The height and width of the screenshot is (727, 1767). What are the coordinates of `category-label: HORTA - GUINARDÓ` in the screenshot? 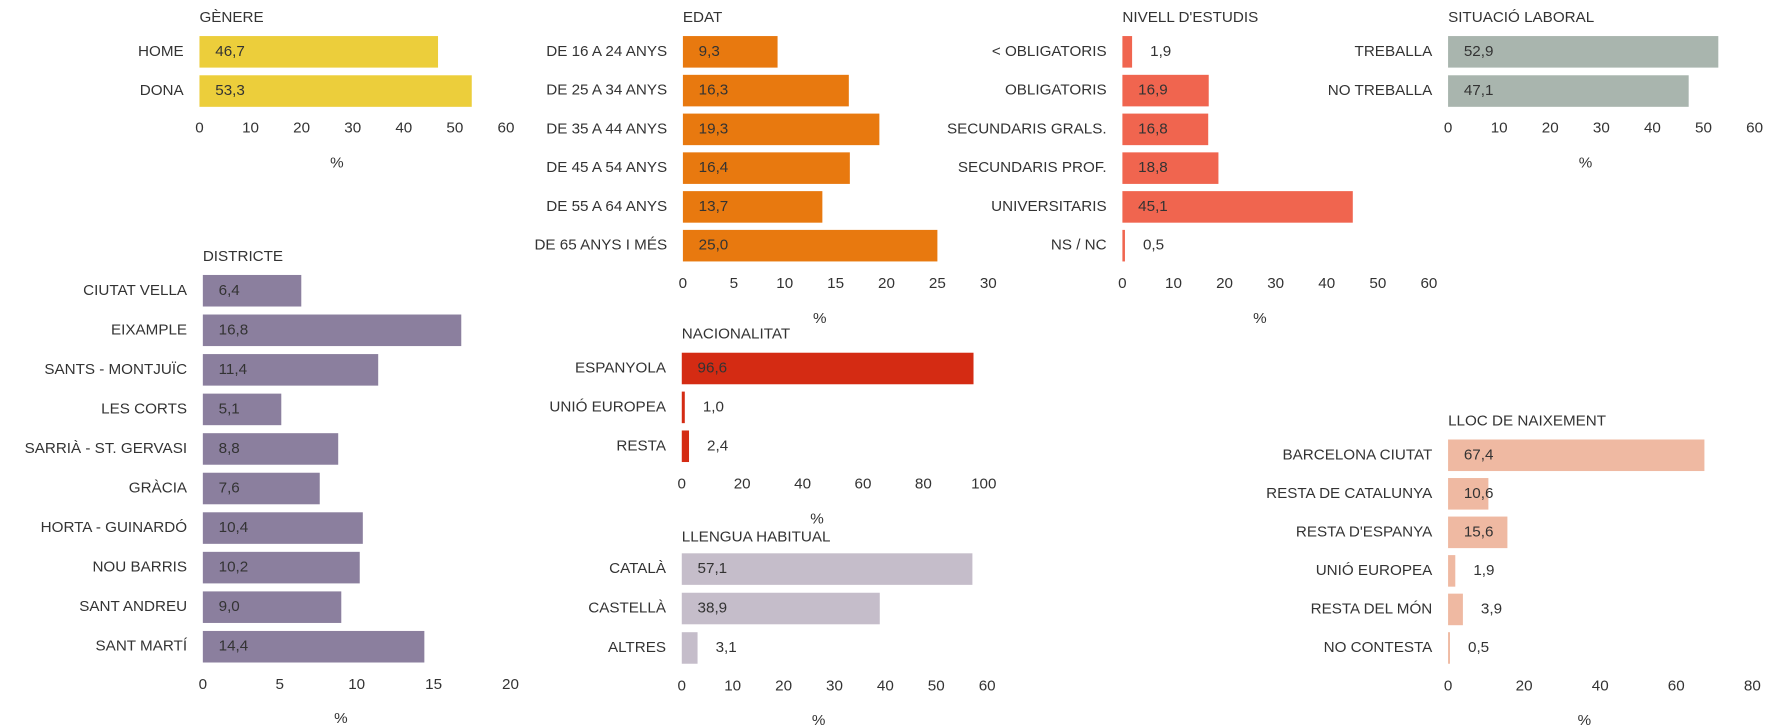 It's located at (114, 527).